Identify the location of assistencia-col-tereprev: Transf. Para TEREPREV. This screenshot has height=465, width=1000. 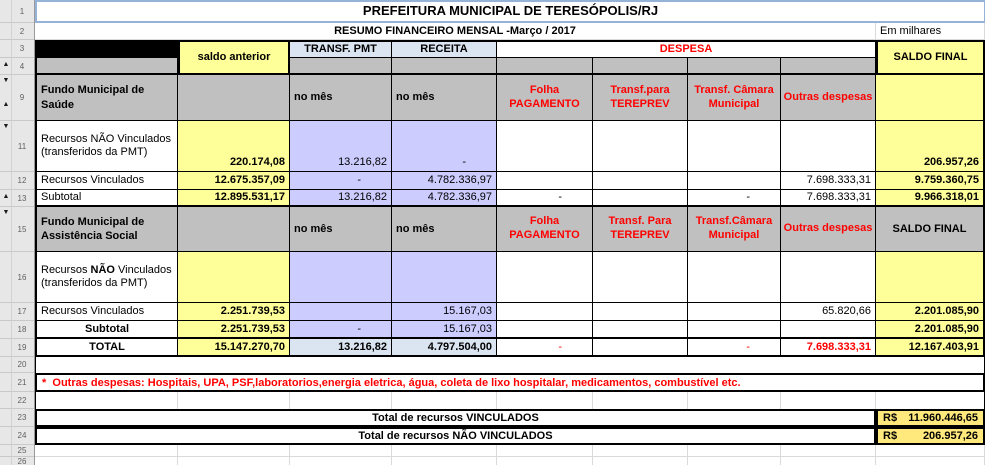
(640, 229).